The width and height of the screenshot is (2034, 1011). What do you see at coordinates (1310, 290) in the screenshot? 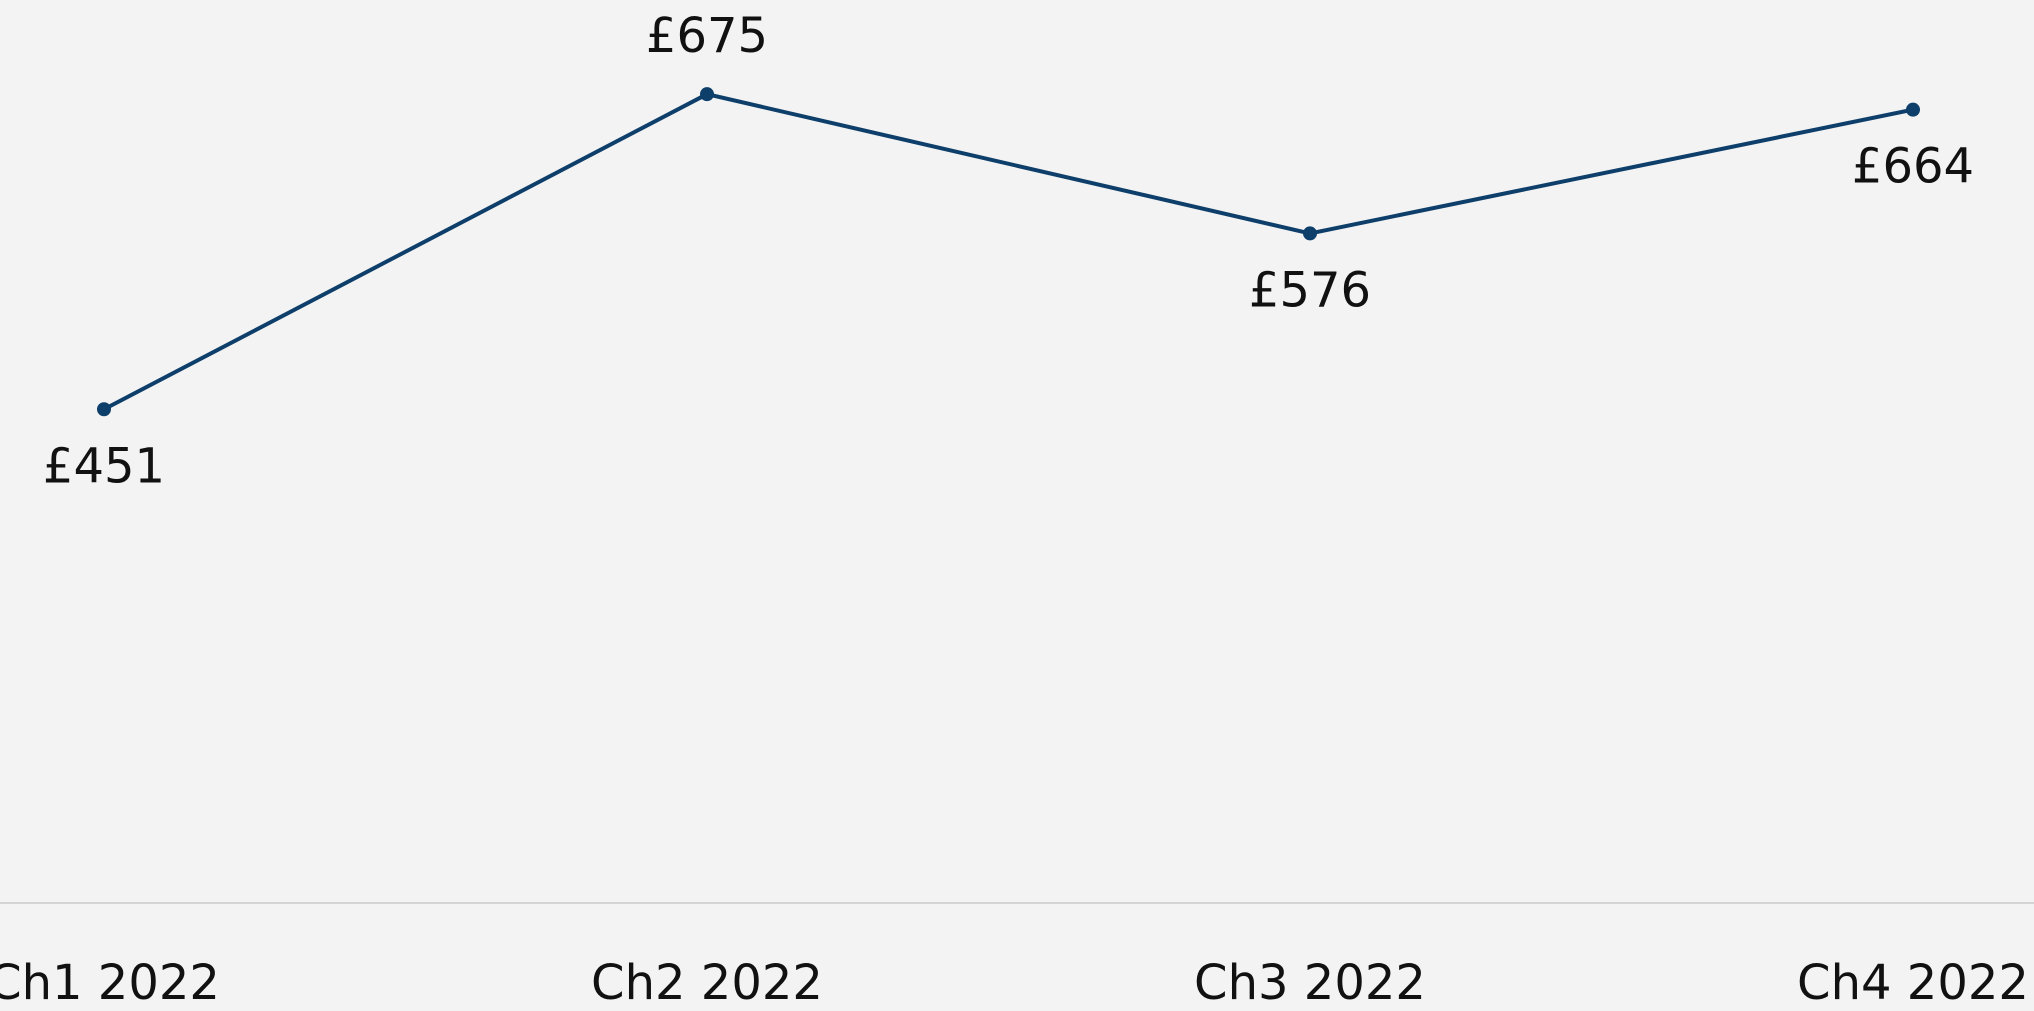
I see `data-label: £576` at bounding box center [1310, 290].